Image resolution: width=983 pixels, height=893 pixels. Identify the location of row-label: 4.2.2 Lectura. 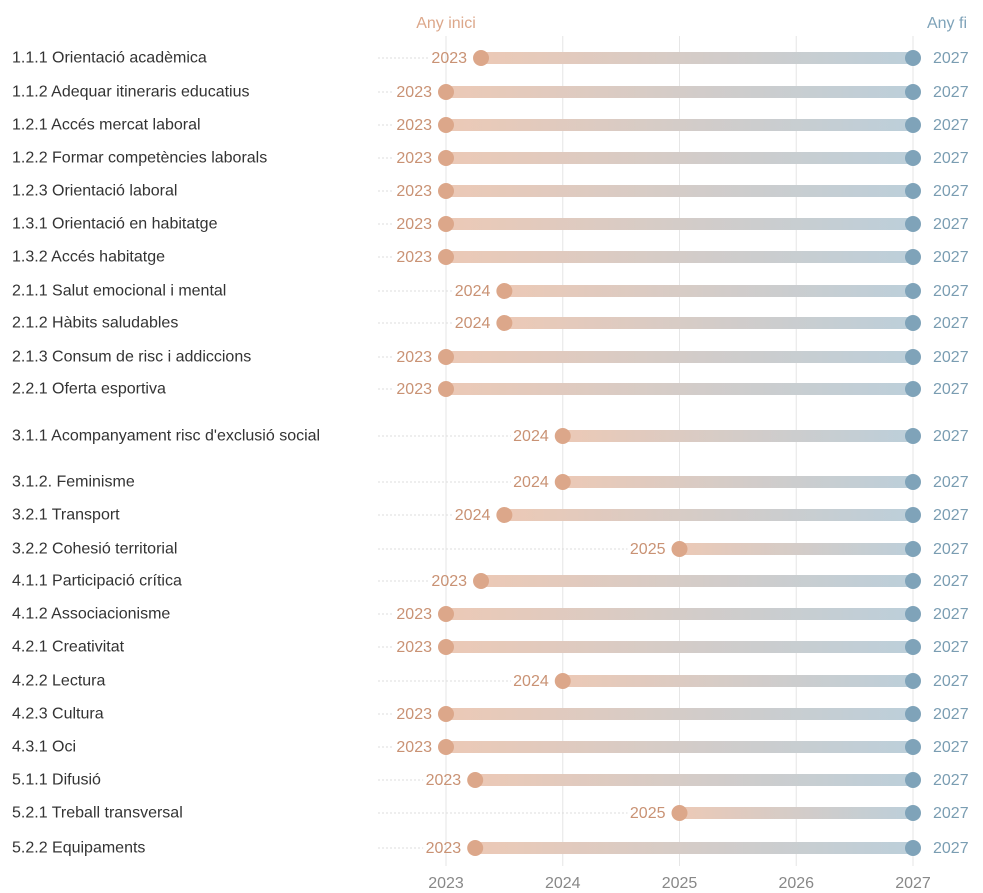
(59, 681).